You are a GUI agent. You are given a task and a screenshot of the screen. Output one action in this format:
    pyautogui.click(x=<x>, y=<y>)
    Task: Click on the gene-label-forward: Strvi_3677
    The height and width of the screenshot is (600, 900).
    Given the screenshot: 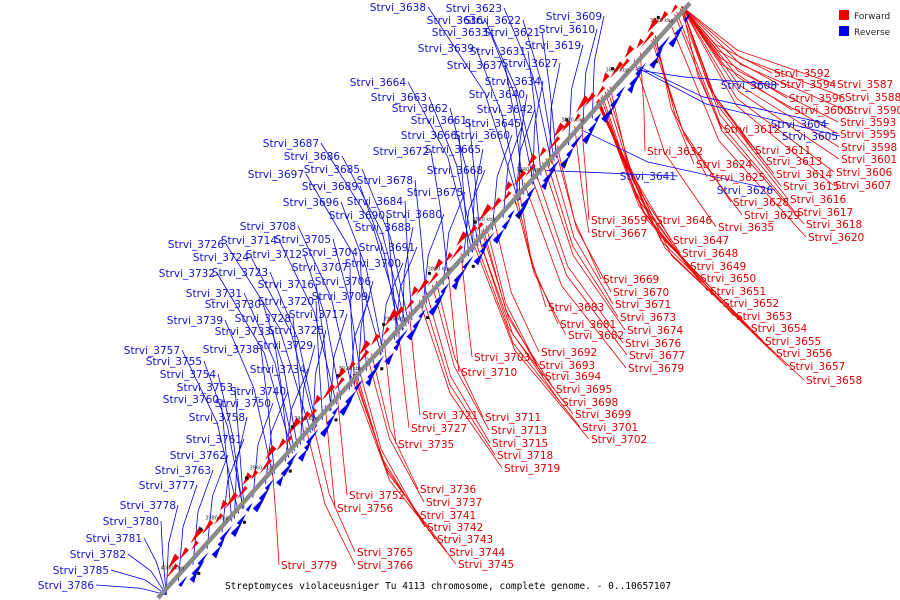 What is the action you would take?
    pyautogui.click(x=657, y=356)
    